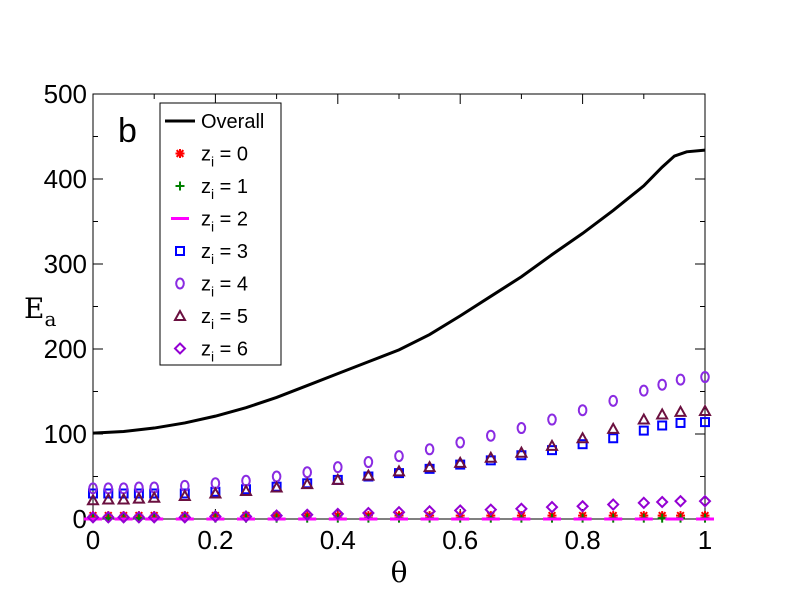 This screenshot has height=612, width=792. I want to click on legend-label-value: = 2, so click(231, 220).